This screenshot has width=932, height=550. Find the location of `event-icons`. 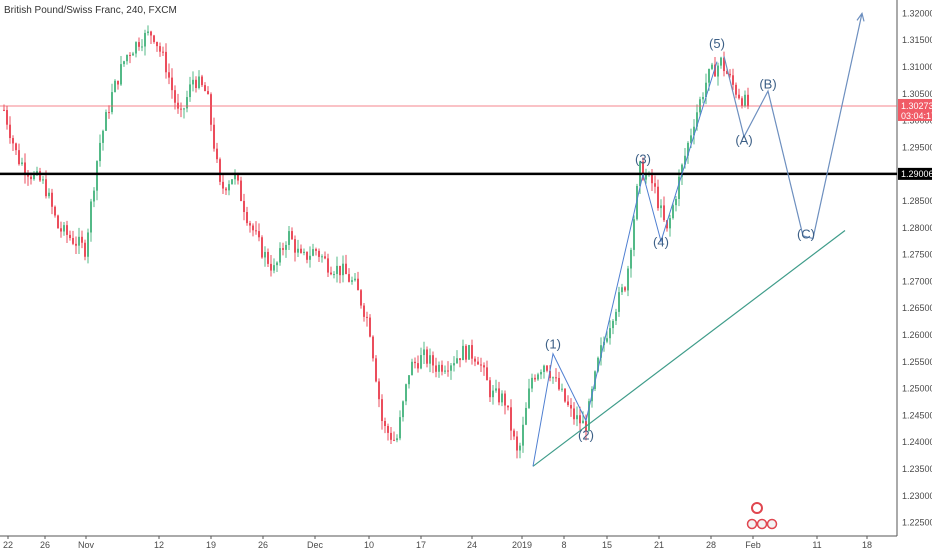

event-icons is located at coordinates (762, 516).